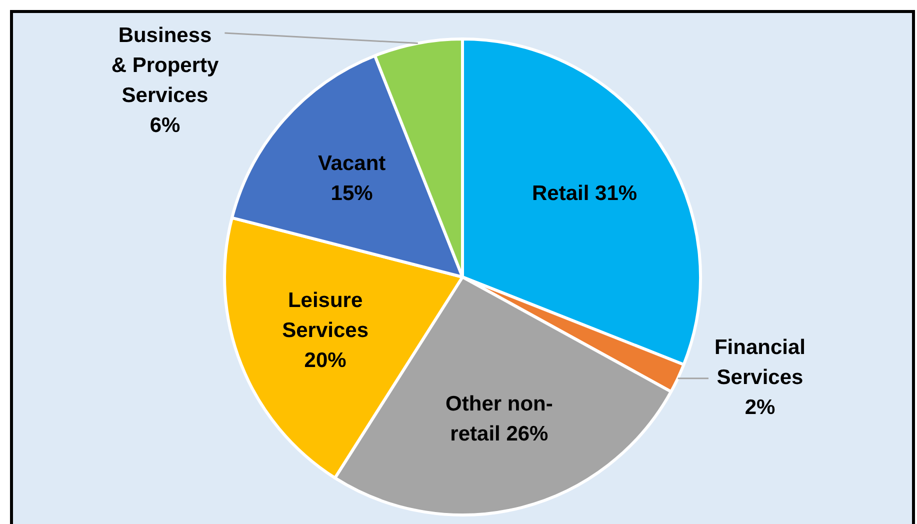 The width and height of the screenshot is (917, 524). I want to click on data-label: 15%, so click(352, 194).